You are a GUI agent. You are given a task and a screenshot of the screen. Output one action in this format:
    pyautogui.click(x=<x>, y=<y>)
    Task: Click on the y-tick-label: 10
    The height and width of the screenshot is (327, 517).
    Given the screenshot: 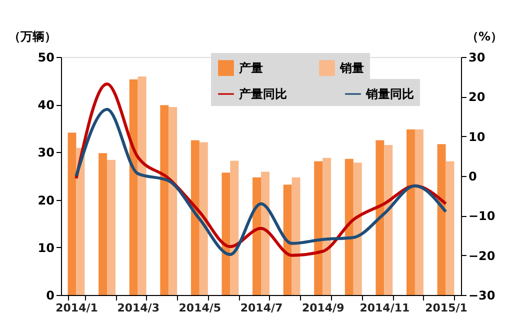 What is the action you would take?
    pyautogui.click(x=46, y=247)
    